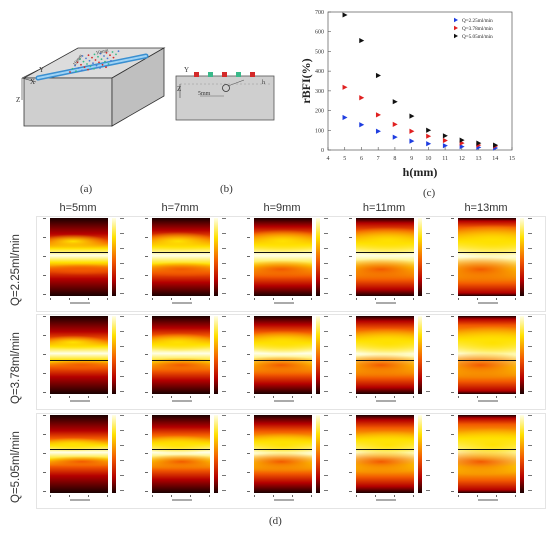 The height and width of the screenshot is (538, 549). Describe the element at coordinates (263, 83) in the screenshot. I see `diagram-b-label-h: h` at that location.